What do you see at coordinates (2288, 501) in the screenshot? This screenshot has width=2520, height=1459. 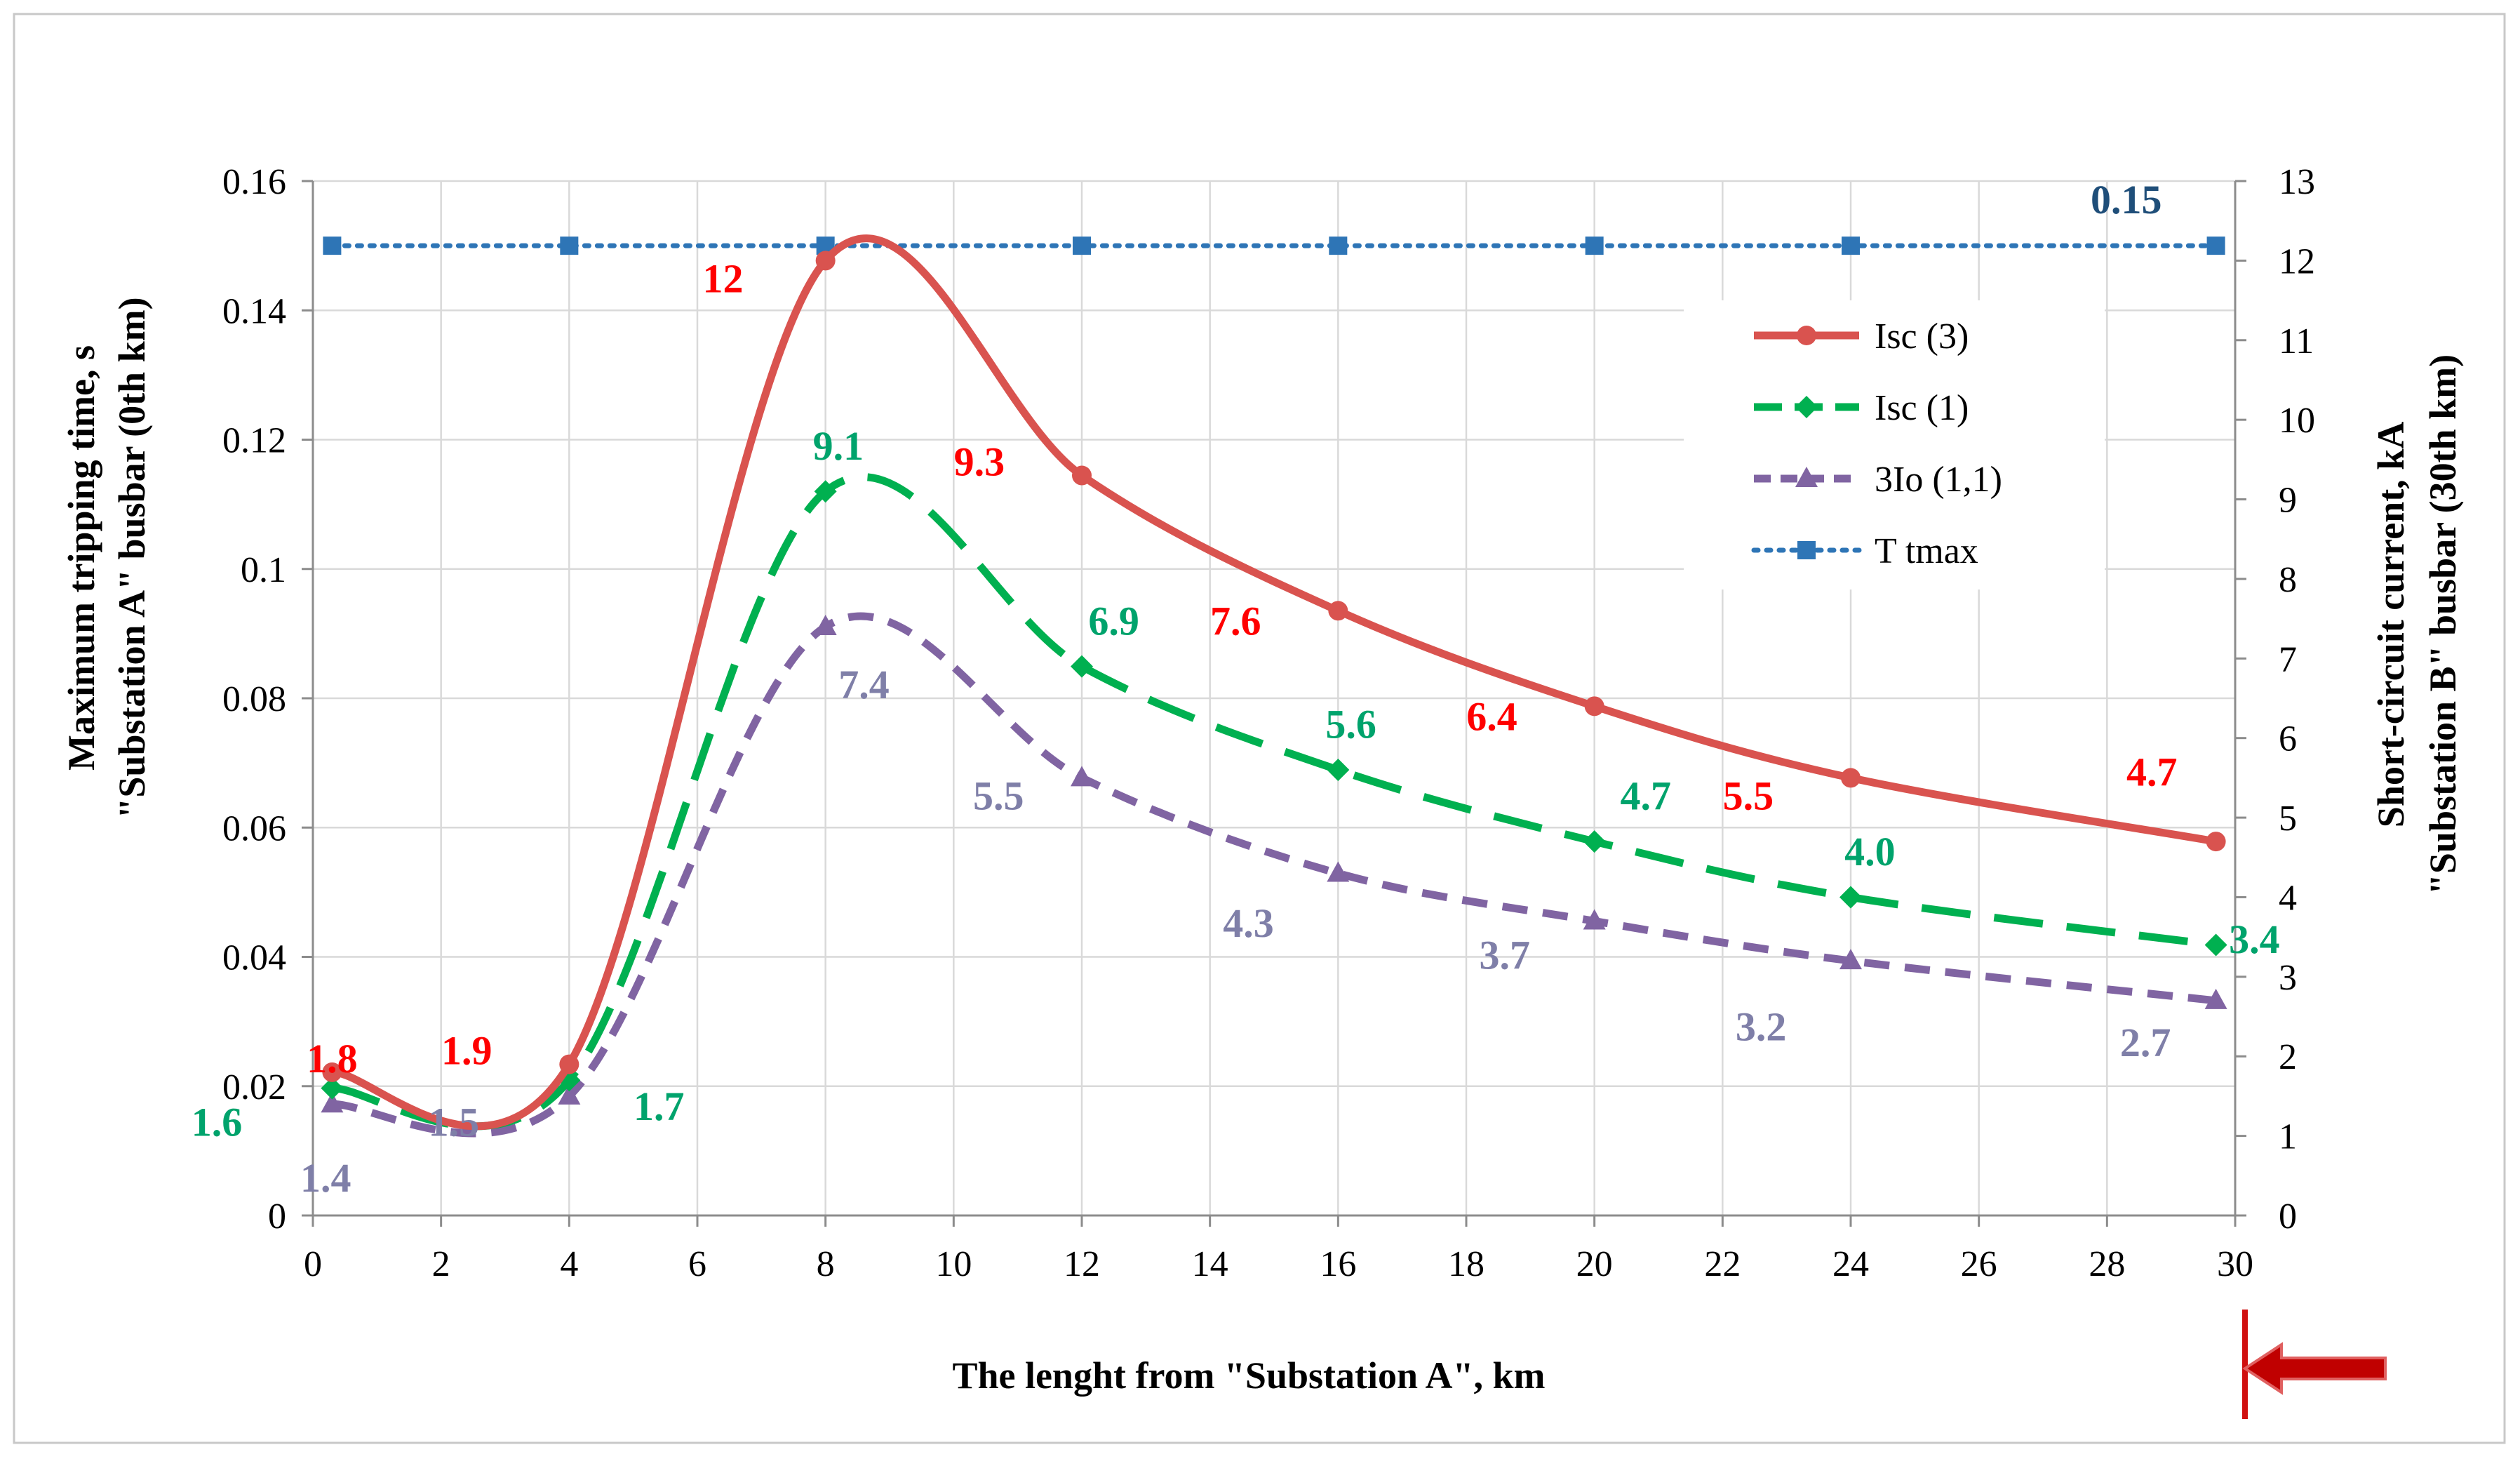 I see `y-right-tick-label: 9` at bounding box center [2288, 501].